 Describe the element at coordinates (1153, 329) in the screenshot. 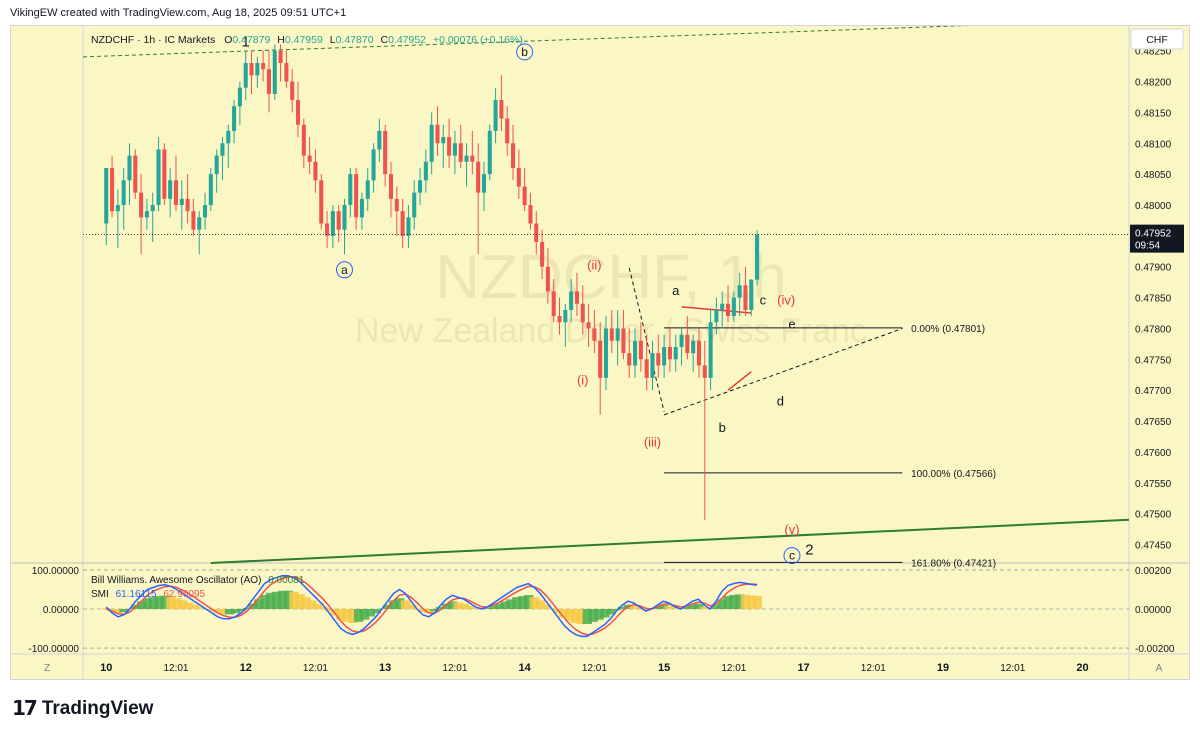

I see `price-tick-label: 0.47800` at that location.